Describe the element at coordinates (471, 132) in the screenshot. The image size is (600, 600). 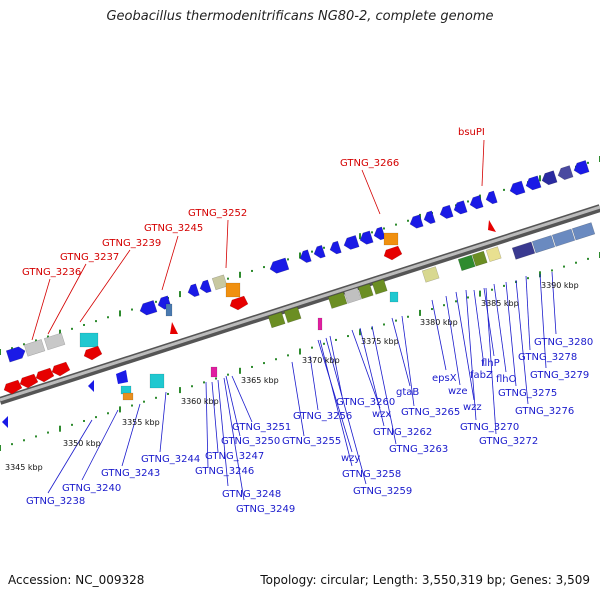
I see `rna-label: bsuPI` at that location.